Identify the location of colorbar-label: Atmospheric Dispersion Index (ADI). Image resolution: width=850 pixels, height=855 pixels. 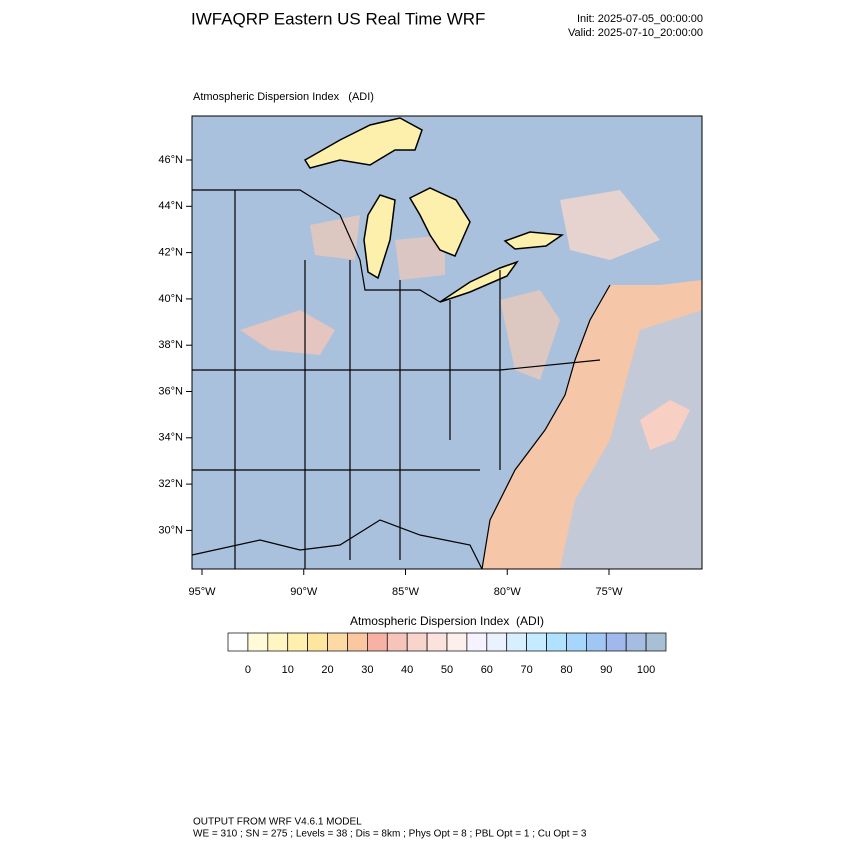
(447, 621).